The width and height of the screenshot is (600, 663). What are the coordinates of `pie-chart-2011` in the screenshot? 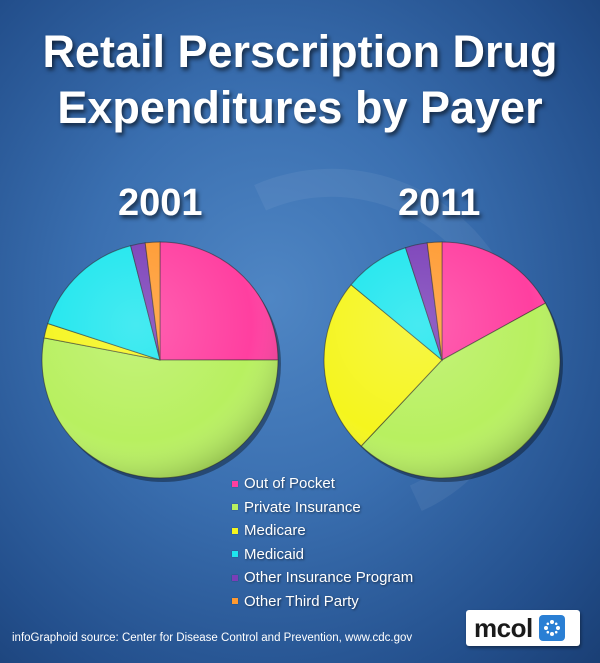 It's located at (443, 361).